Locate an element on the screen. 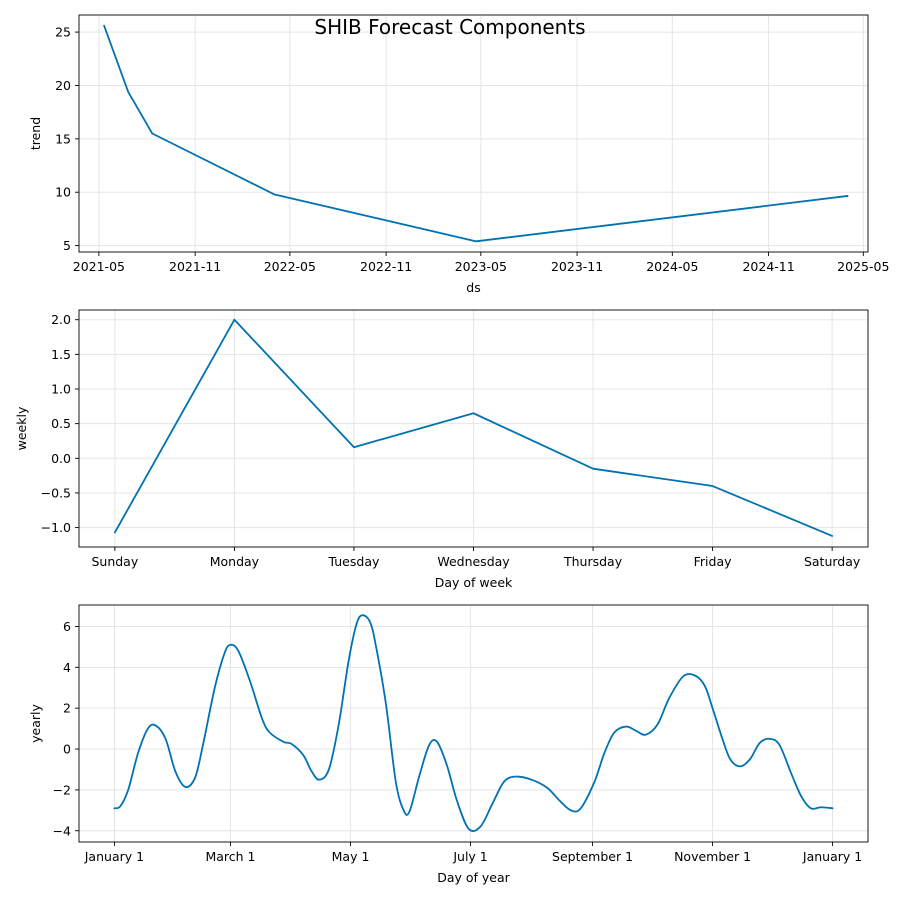 Image resolution: width=900 pixels, height=904 pixels. trend-xtick-label: 2025-05 is located at coordinates (863, 266).